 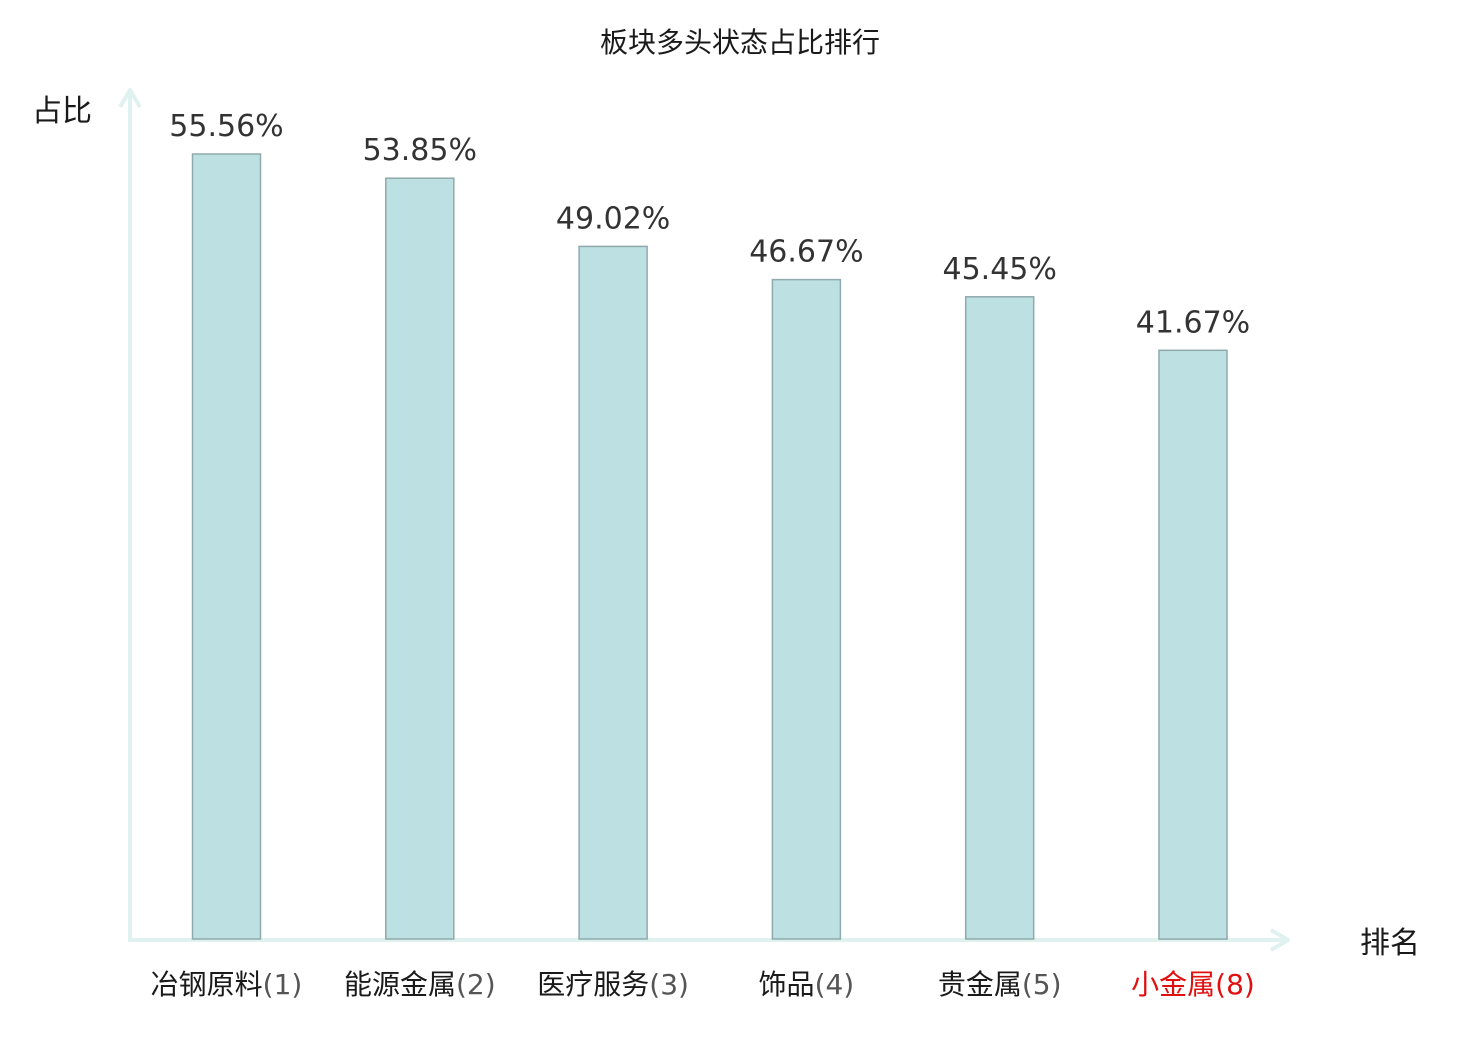 I want to click on category-label-2: 能源金属(2), so click(x=420, y=984).